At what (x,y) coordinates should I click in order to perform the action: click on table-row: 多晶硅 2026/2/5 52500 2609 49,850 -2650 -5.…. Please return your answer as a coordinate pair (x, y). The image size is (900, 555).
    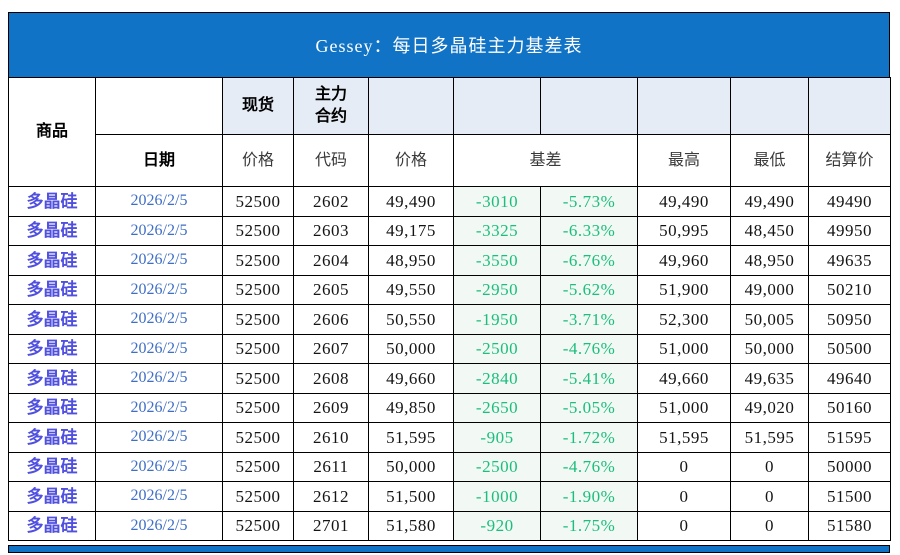
    Looking at the image, I should click on (449, 407).